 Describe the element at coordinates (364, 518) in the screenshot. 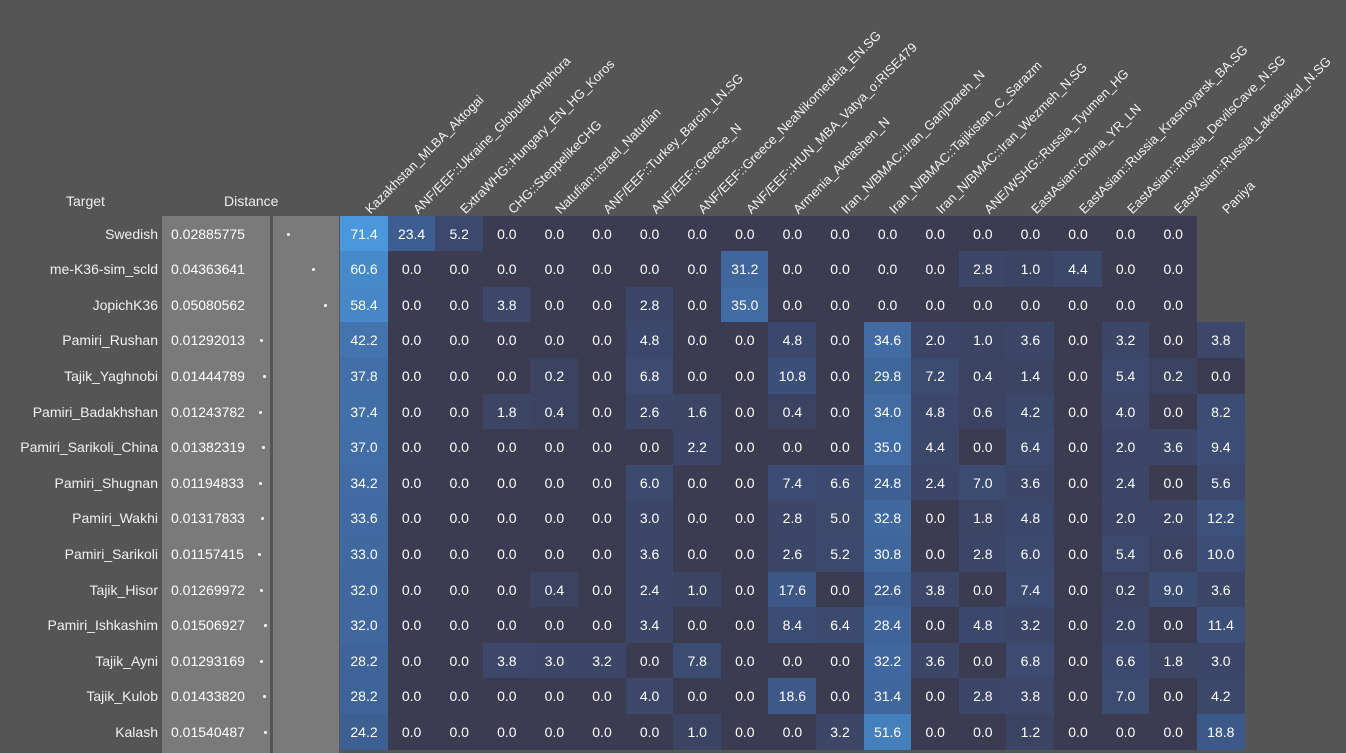

I see `heatmap-cell: 33.6` at that location.